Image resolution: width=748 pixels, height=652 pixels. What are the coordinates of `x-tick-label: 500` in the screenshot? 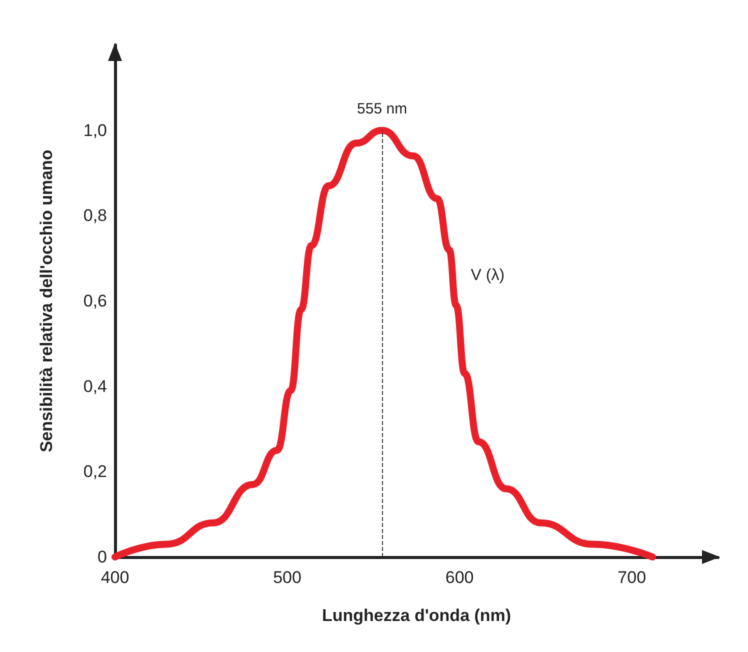 It's located at (287, 577).